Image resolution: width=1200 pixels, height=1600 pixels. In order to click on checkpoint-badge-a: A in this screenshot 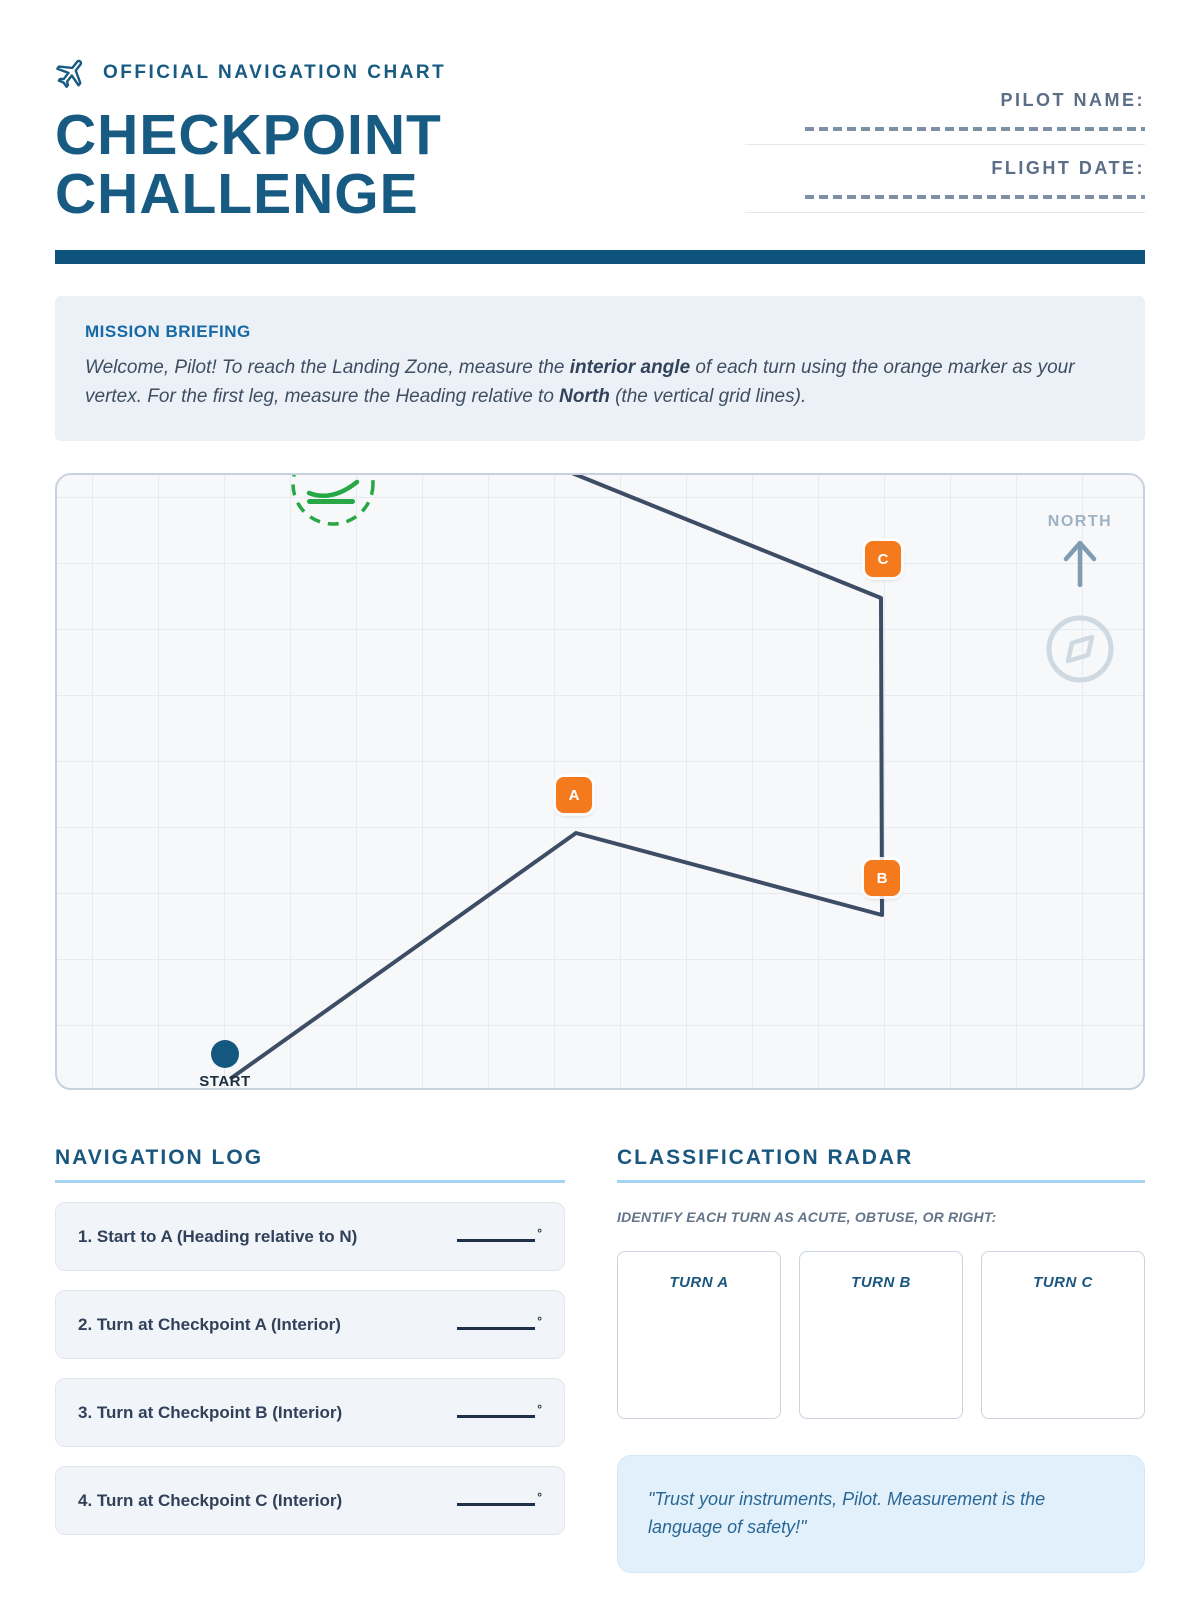, I will do `click(574, 795)`.